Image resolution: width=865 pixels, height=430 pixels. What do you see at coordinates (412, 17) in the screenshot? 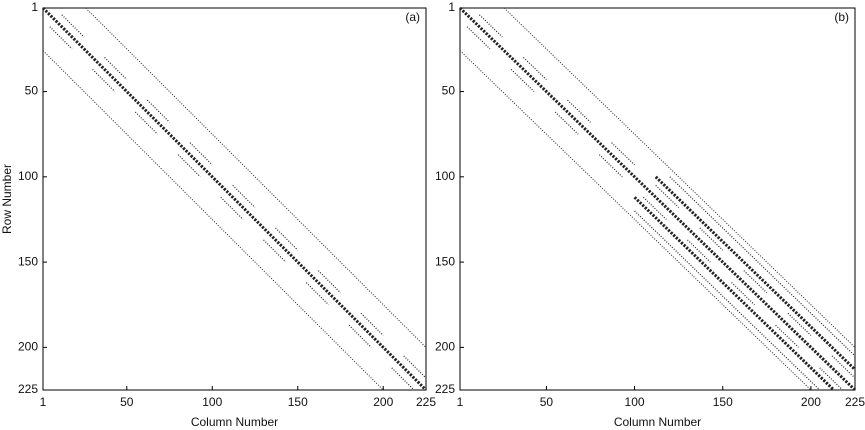
I see `panel-label: (a)` at bounding box center [412, 17].